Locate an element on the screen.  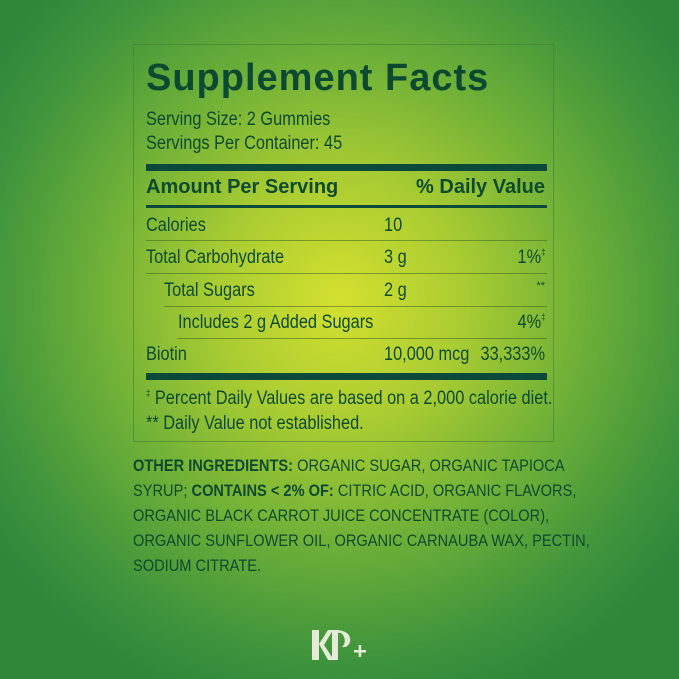
amount: 10,000 mcg is located at coordinates (433, 355).